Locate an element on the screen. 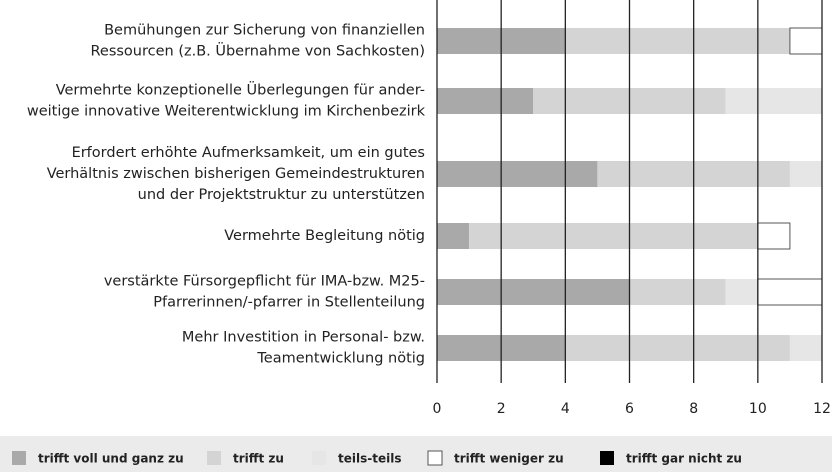 The image size is (832, 472). legend-label: teils-teils is located at coordinates (369, 459).